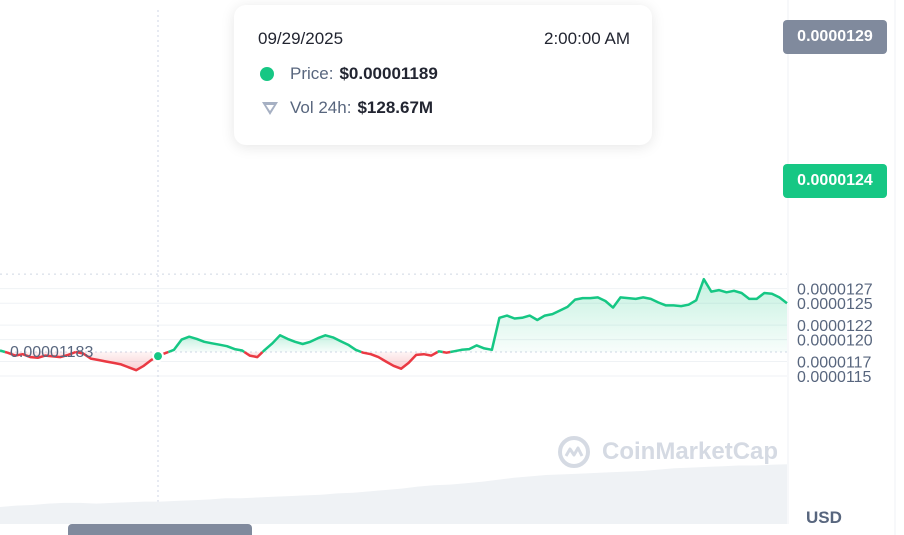 This screenshot has height=535, width=904. I want to click on currency-label: USD, so click(824, 517).